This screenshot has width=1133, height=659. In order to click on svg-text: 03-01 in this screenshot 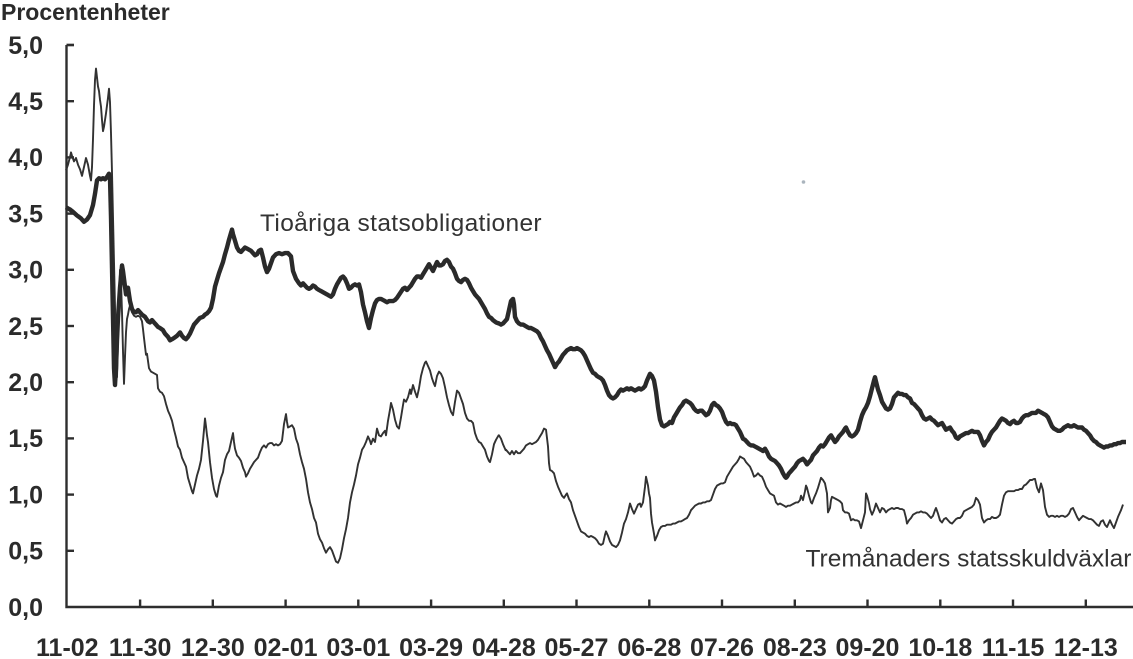, I will do `click(358, 646)`.